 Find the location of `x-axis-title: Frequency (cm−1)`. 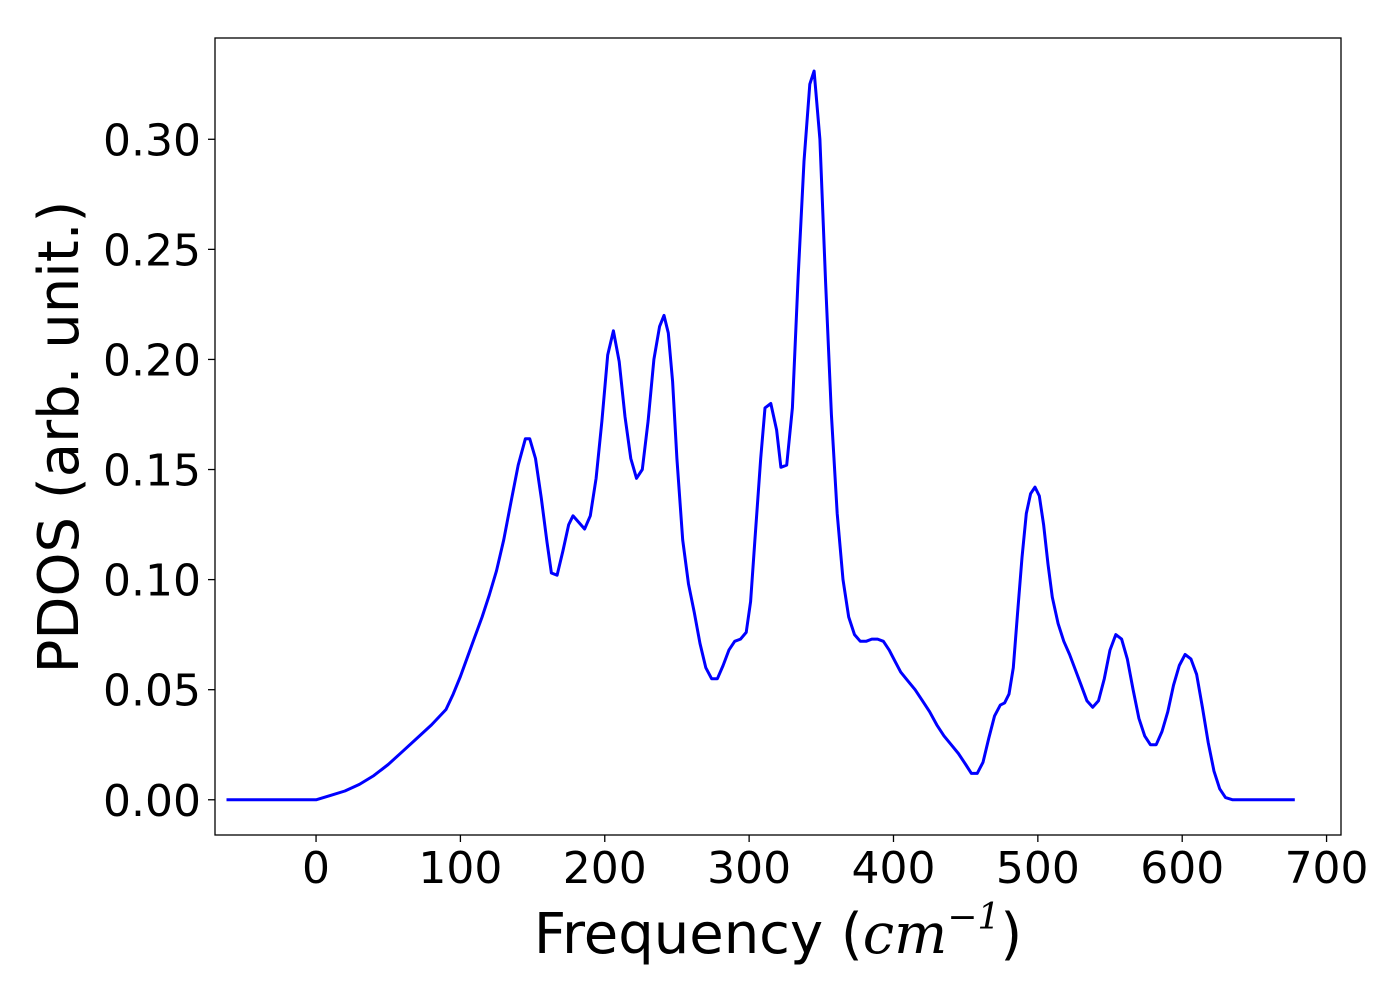

x-axis-title: Frequency (cm−1) is located at coordinates (778, 932).